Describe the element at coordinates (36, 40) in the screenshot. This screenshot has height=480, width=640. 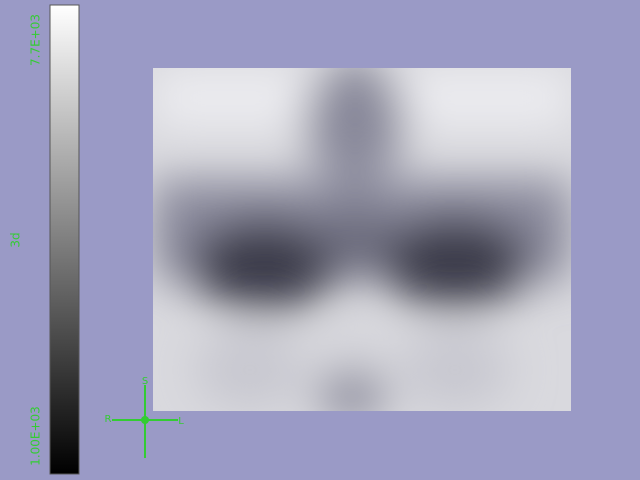
I see `colorbar-max: 7.7E+03` at that location.